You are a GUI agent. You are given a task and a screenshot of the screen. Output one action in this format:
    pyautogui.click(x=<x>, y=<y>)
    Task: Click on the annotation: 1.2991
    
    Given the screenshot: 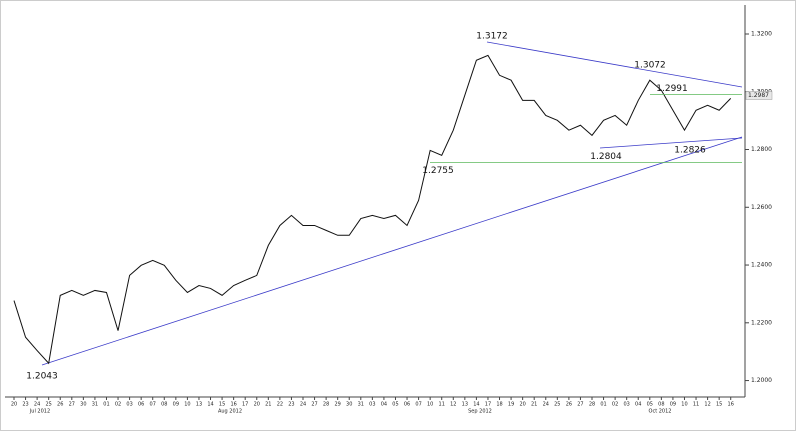 What is the action you would take?
    pyautogui.click(x=672, y=89)
    